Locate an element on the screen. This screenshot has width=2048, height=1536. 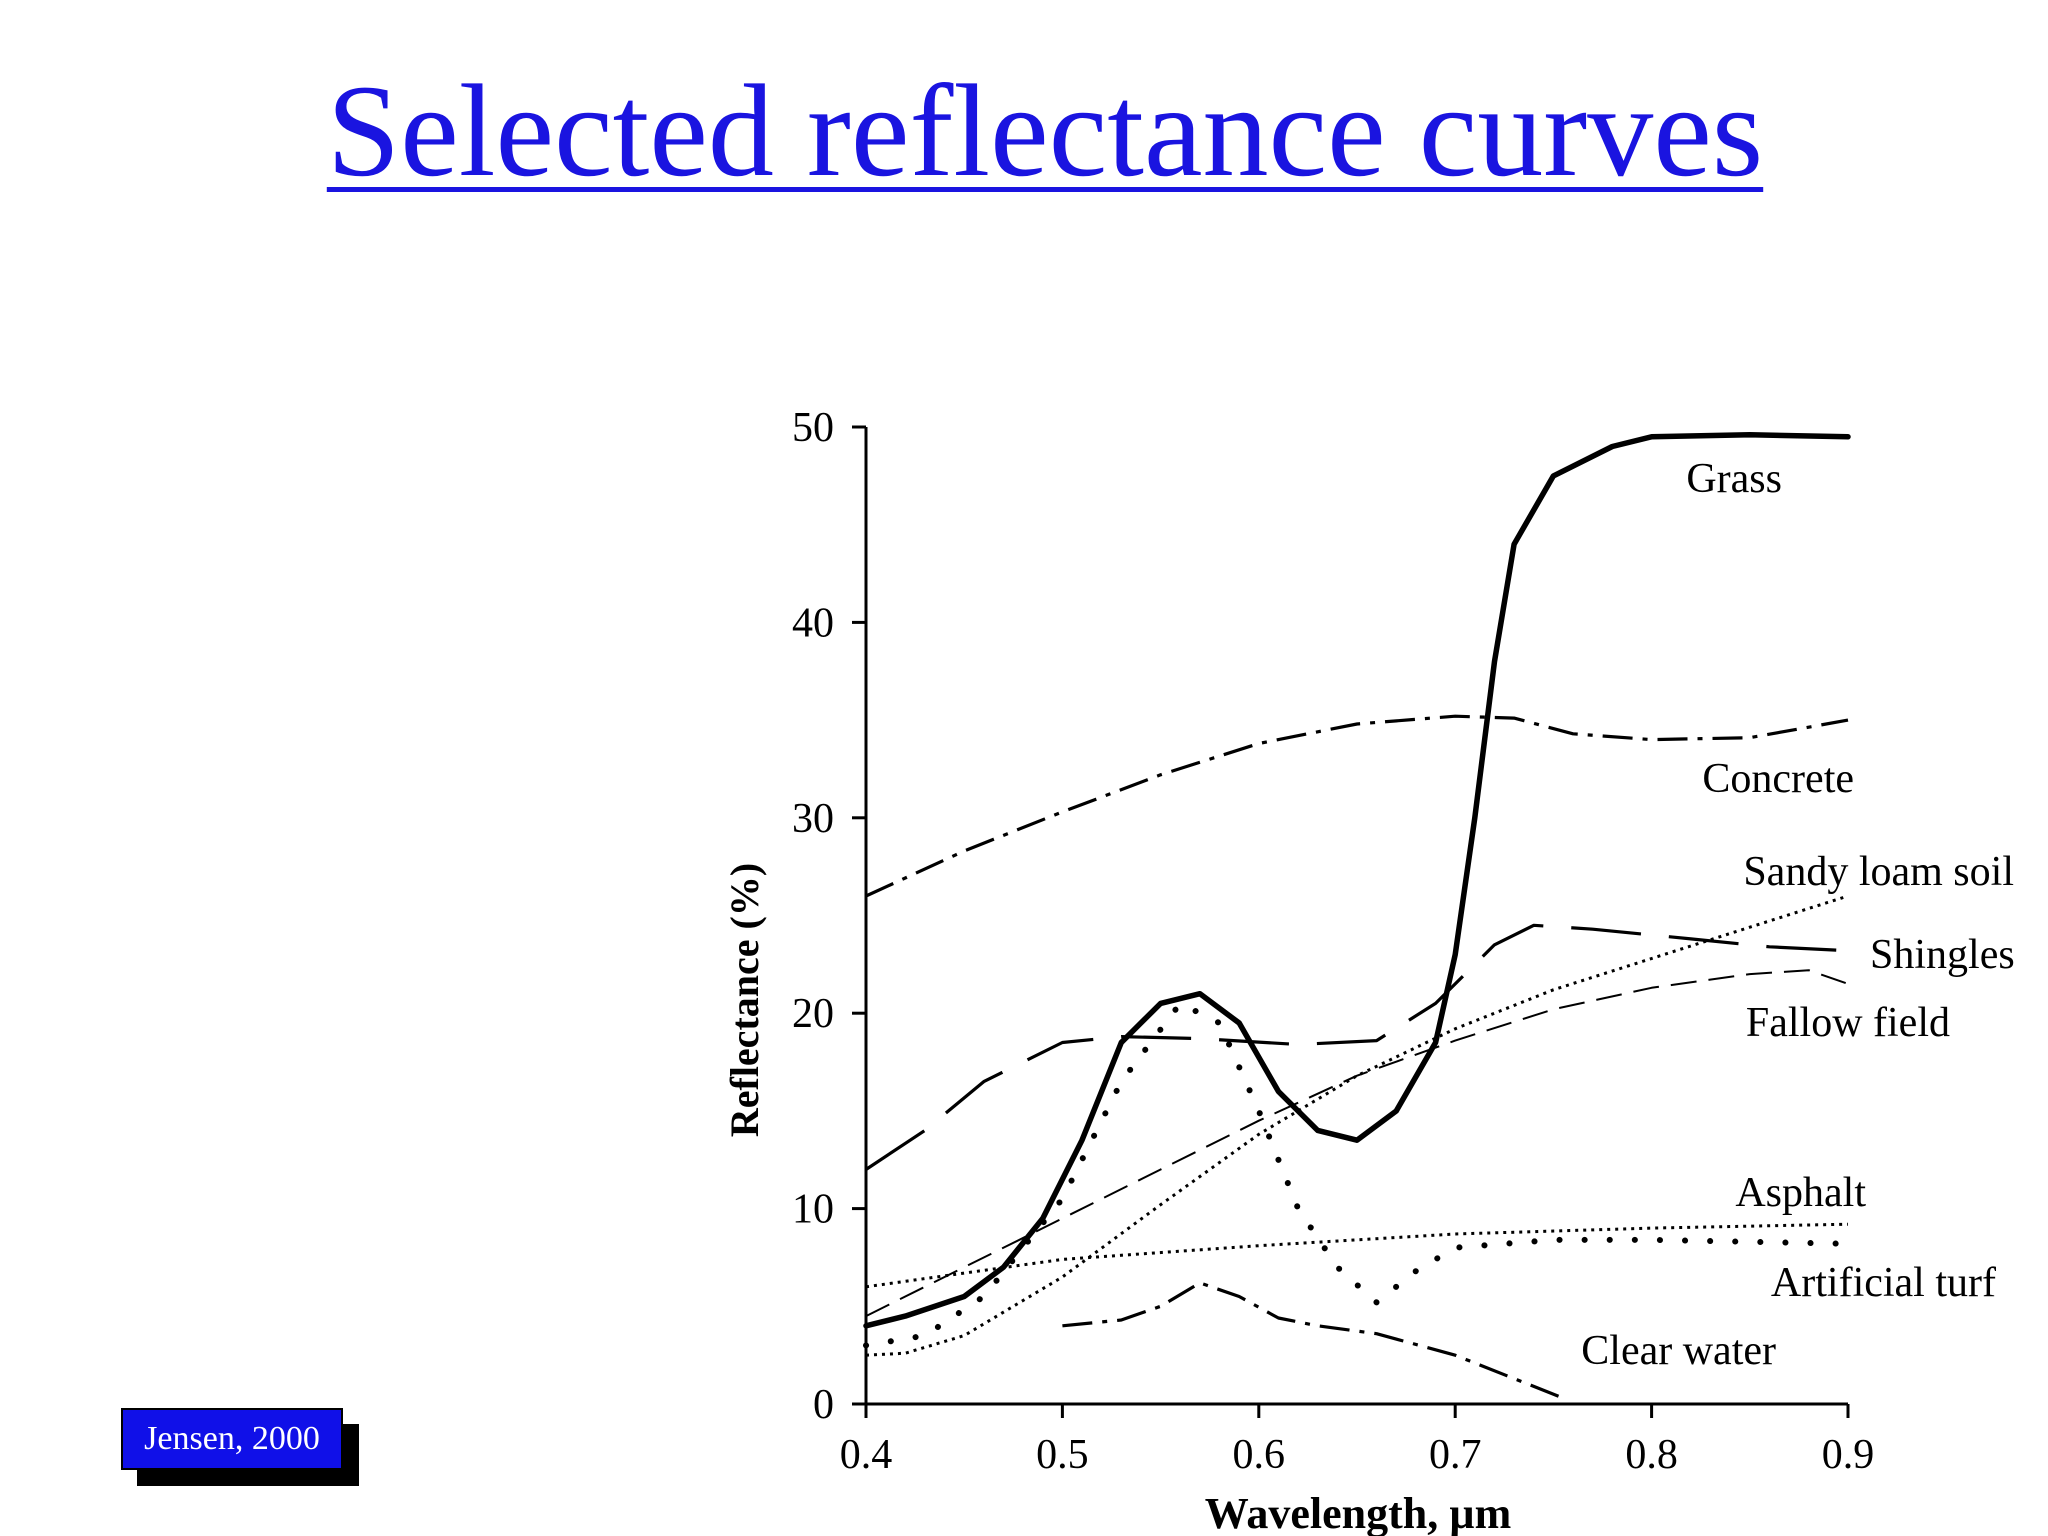
citation-box: Jensen, 2000 is located at coordinates (240, 1447).